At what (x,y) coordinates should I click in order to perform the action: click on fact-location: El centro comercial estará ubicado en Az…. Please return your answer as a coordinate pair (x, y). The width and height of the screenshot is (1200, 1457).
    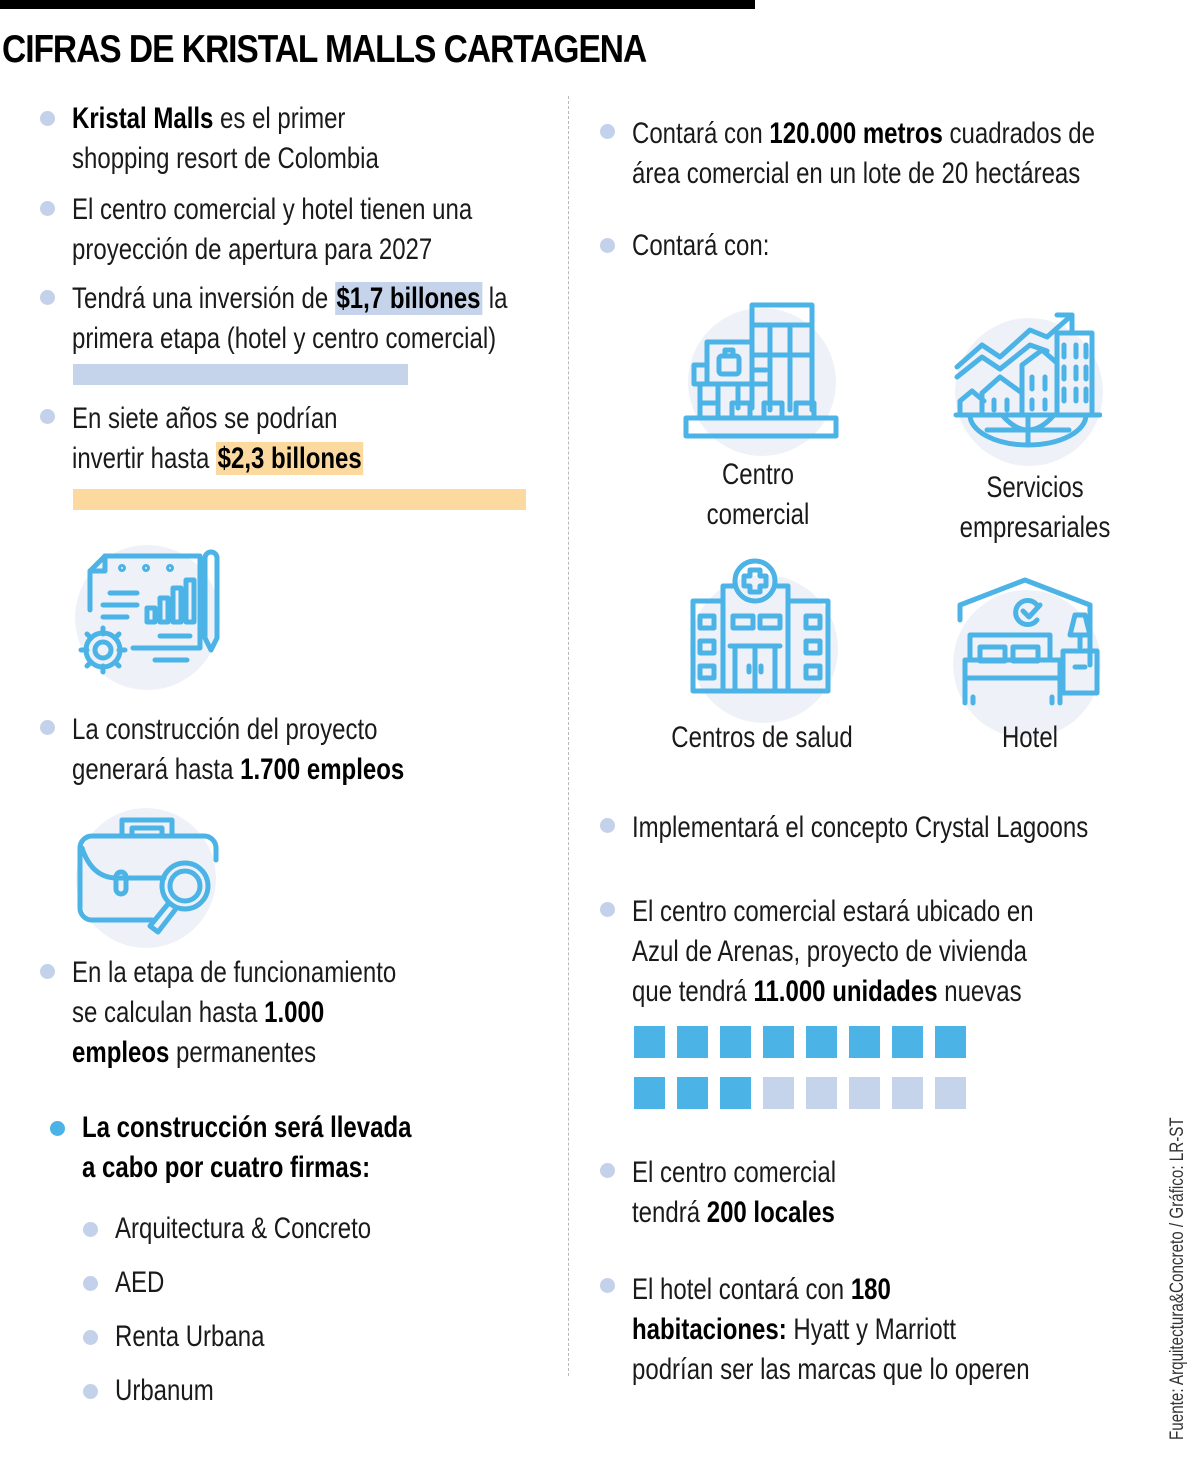
    Looking at the image, I should click on (833, 952).